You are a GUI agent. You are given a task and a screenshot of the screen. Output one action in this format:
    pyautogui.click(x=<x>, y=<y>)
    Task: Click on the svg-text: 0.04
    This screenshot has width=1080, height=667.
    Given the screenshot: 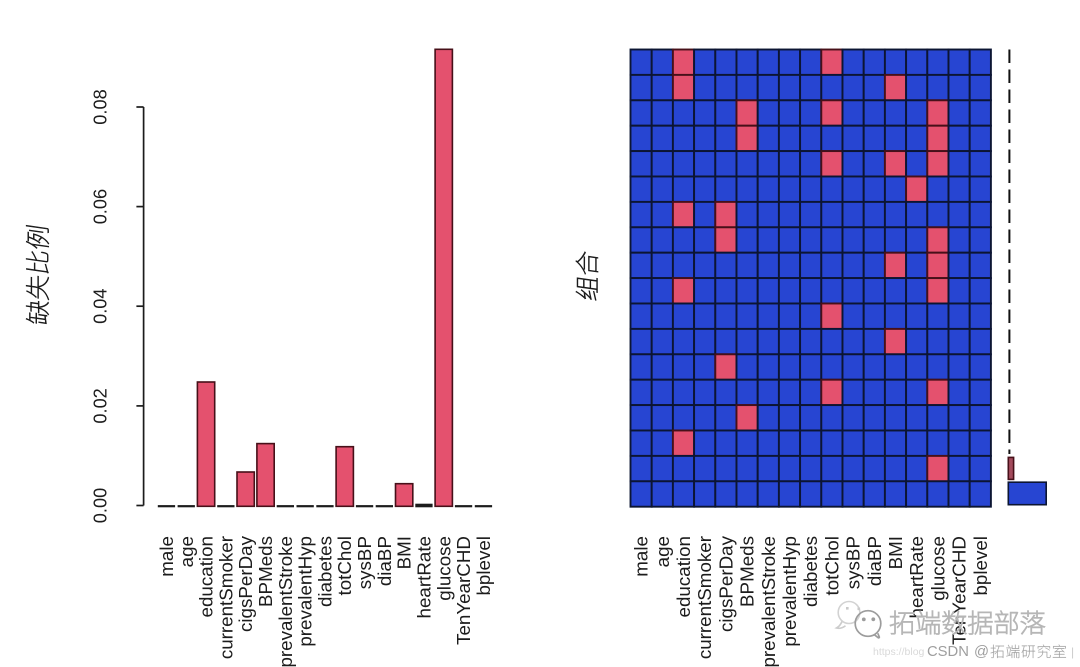 What is the action you would take?
    pyautogui.click(x=100, y=305)
    